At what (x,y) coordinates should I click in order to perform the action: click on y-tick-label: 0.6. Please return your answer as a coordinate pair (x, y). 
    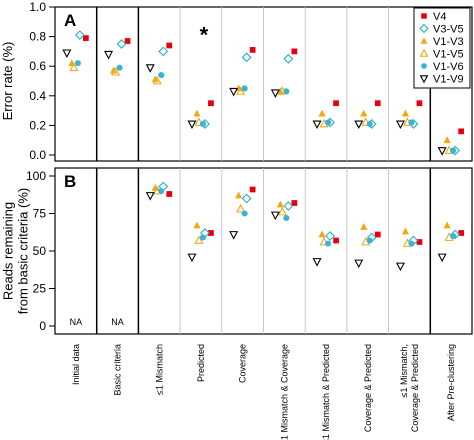
    Looking at the image, I should click on (37, 66).